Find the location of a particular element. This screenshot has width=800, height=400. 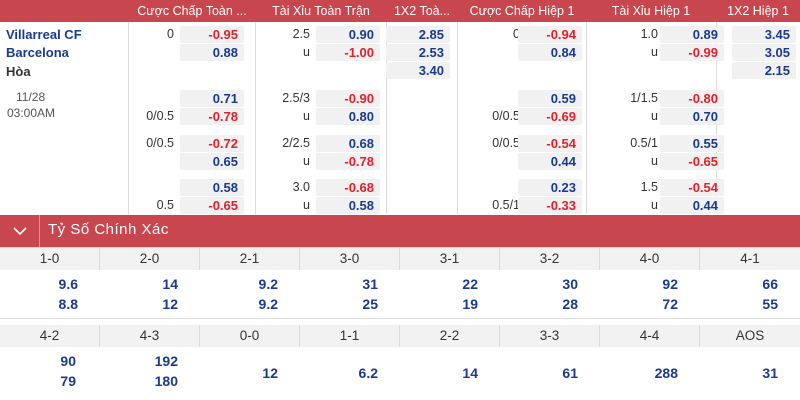

section-title: Tỷ Số Chính Xác is located at coordinates (108, 229).